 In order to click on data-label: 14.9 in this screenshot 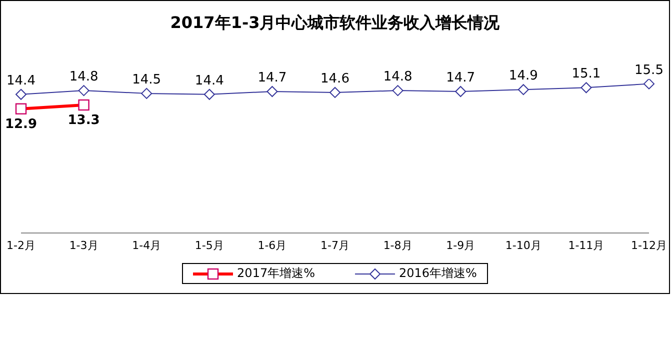, I will do `click(523, 76)`.